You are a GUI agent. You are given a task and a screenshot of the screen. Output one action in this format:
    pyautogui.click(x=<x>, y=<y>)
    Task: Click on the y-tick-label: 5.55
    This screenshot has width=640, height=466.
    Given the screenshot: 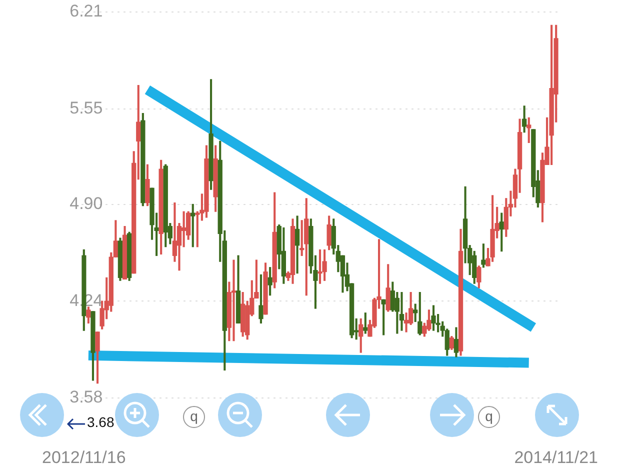 What is the action you would take?
    pyautogui.click(x=86, y=108)
    